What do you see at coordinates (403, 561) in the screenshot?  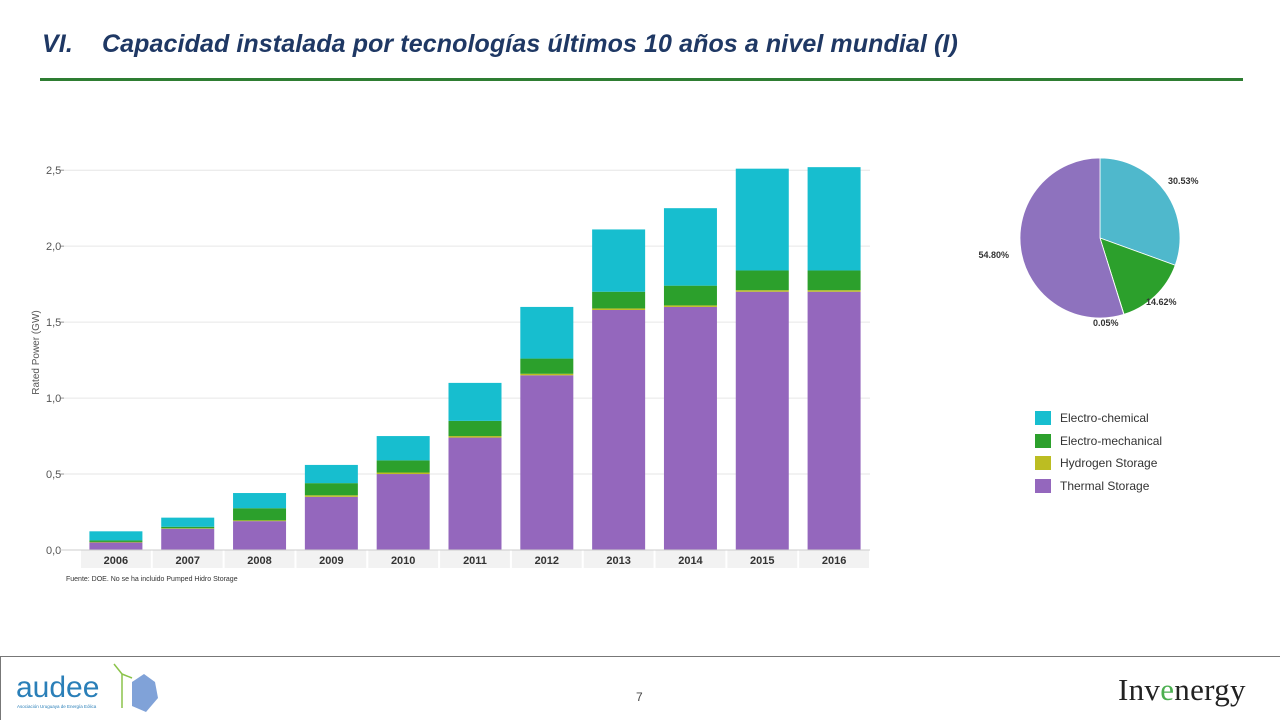 I see `x-tick-label: 2010` at bounding box center [403, 561].